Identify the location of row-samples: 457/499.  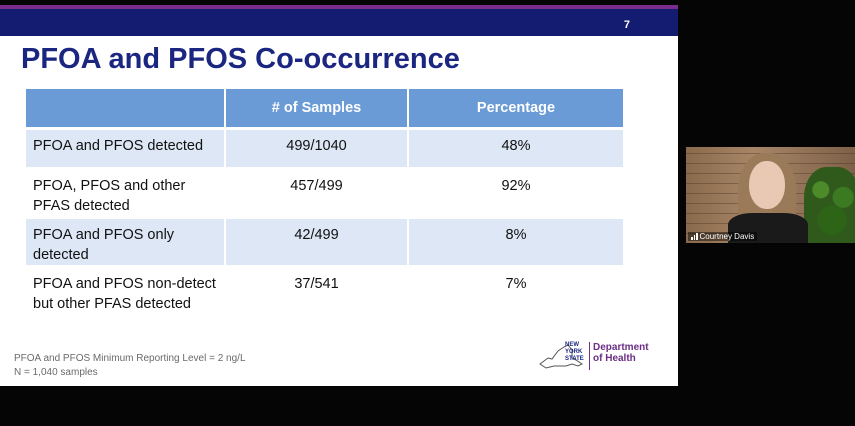
(316, 192).